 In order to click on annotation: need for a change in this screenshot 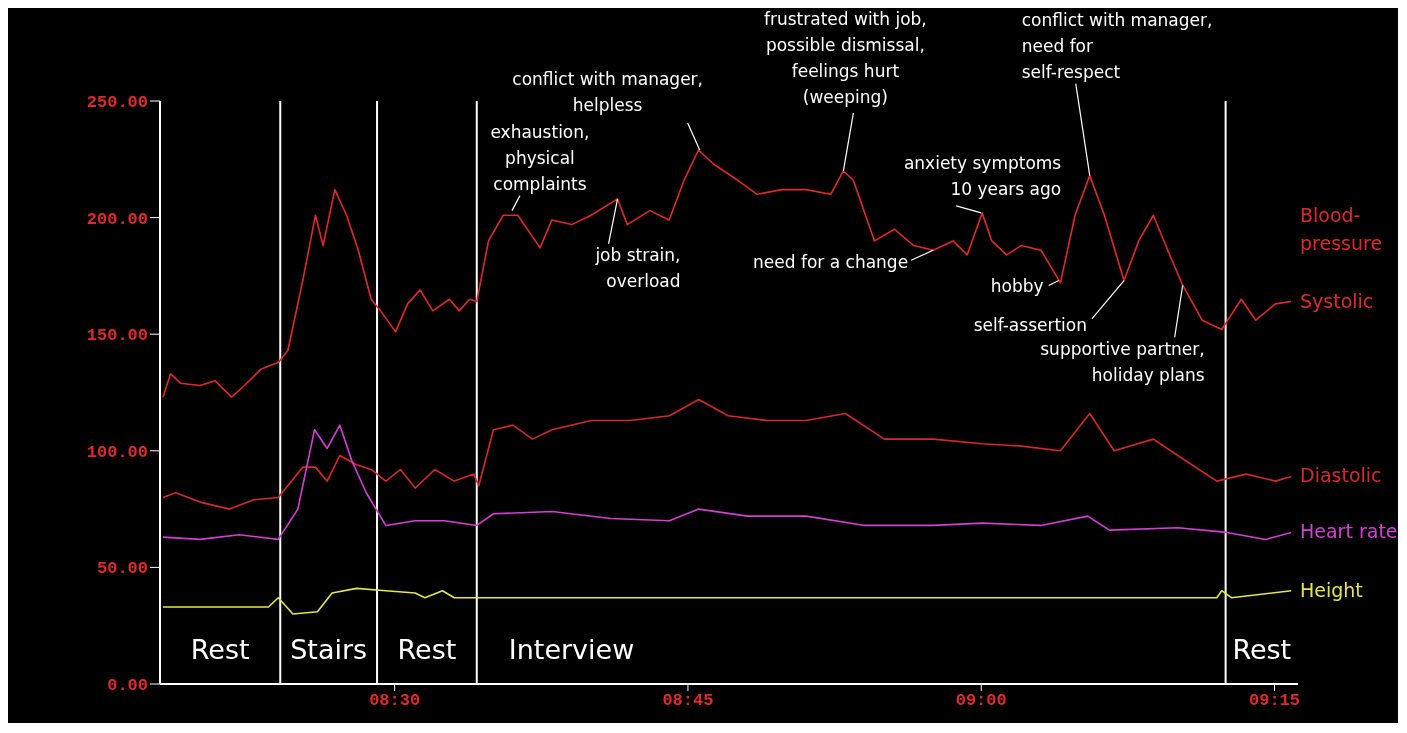, I will do `click(831, 262)`.